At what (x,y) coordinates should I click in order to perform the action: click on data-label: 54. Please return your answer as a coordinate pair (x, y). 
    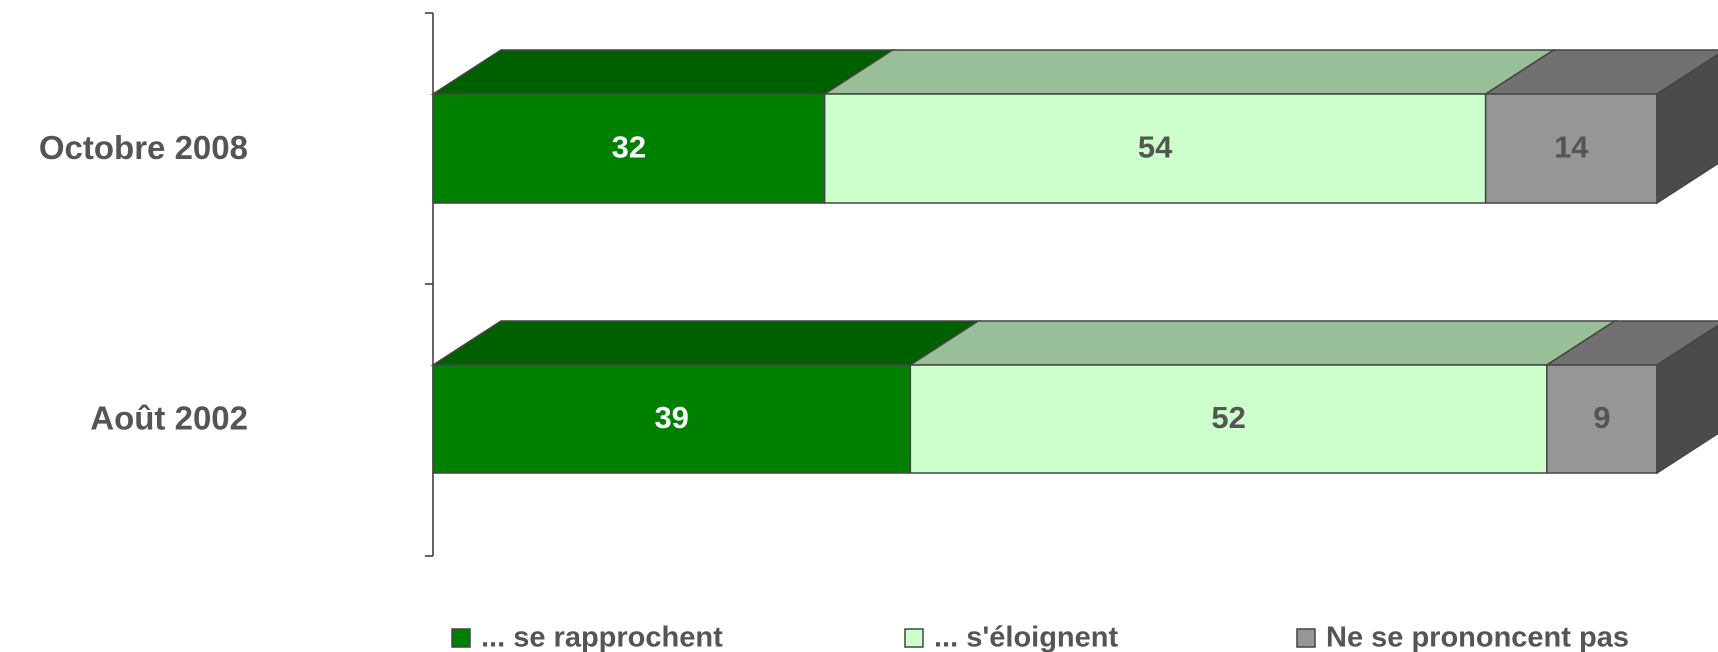
    Looking at the image, I should click on (1155, 147).